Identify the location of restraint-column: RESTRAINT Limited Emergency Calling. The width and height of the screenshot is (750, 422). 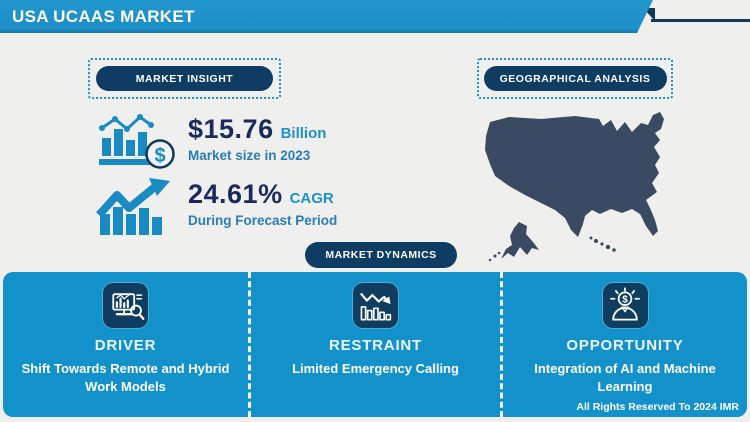
(377, 344).